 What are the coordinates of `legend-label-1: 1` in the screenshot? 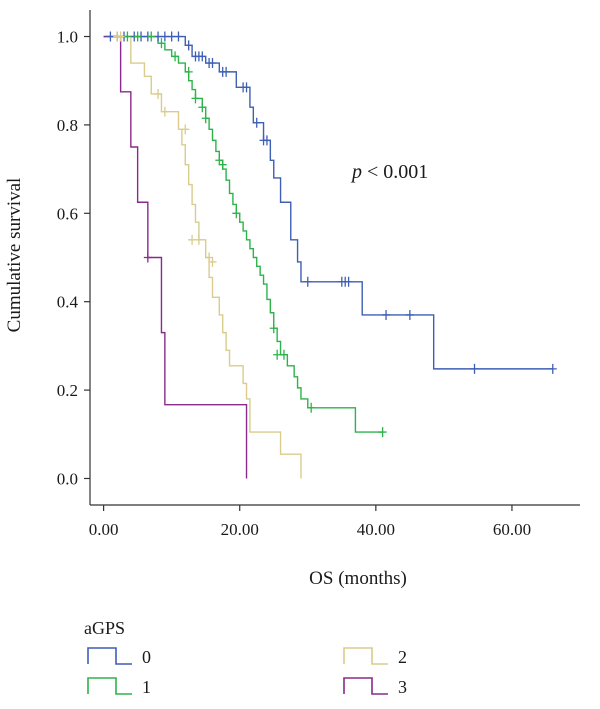 It's located at (146, 687).